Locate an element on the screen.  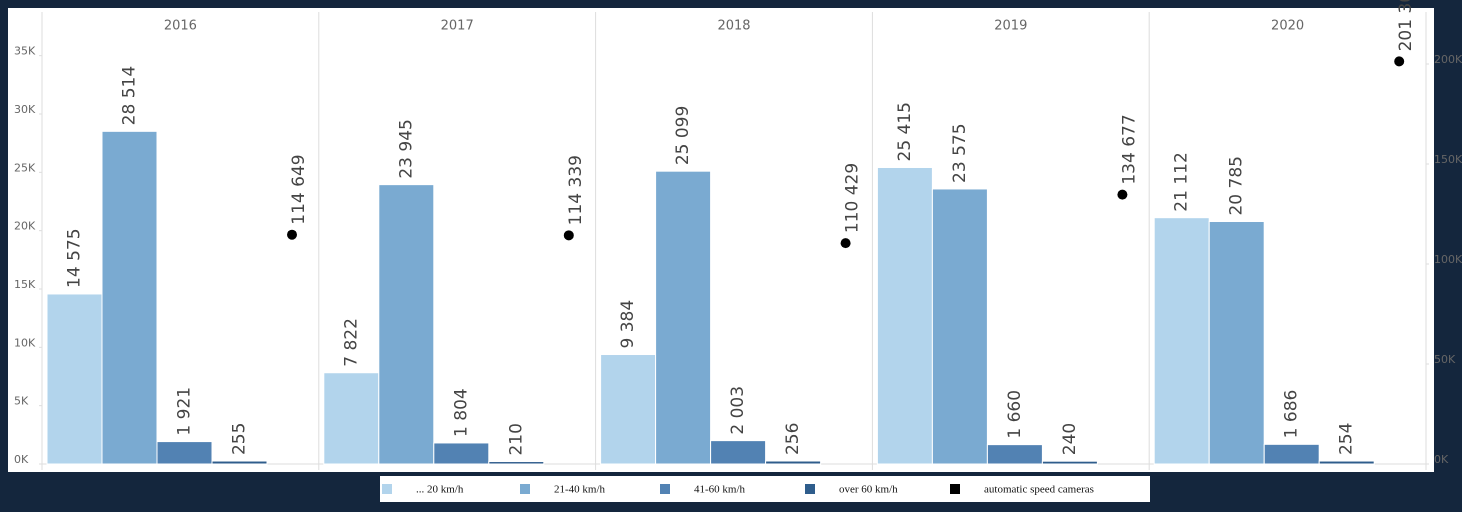
y2-tick-label: 150K is located at coordinates (1448, 159).